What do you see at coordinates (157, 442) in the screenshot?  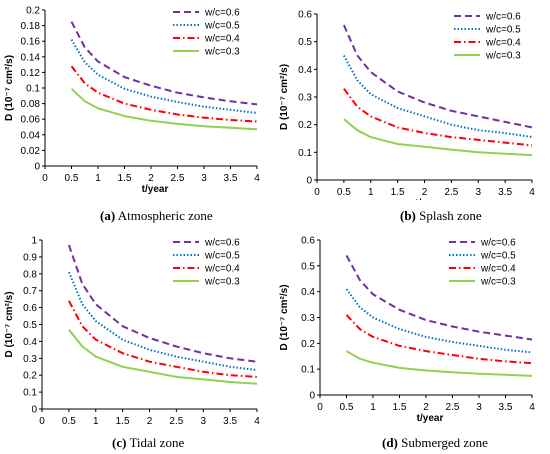 I see `caption-text: Tidal zone` at bounding box center [157, 442].